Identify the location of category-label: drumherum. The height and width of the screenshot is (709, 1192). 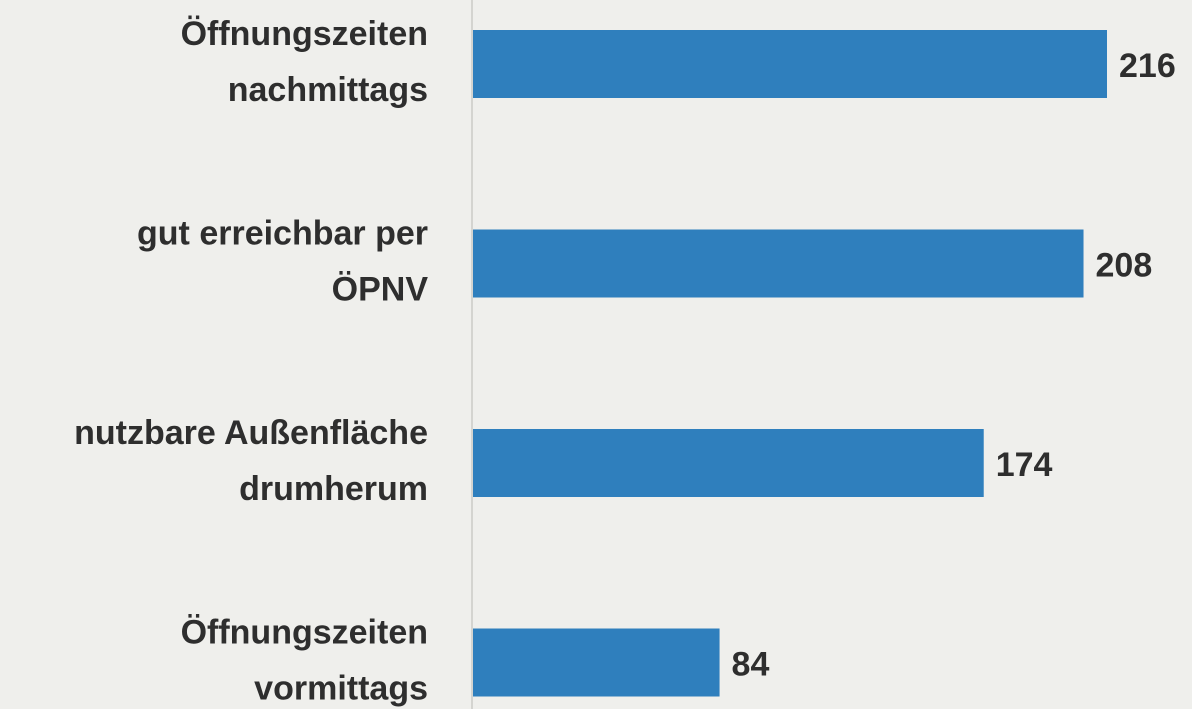
(333, 489).